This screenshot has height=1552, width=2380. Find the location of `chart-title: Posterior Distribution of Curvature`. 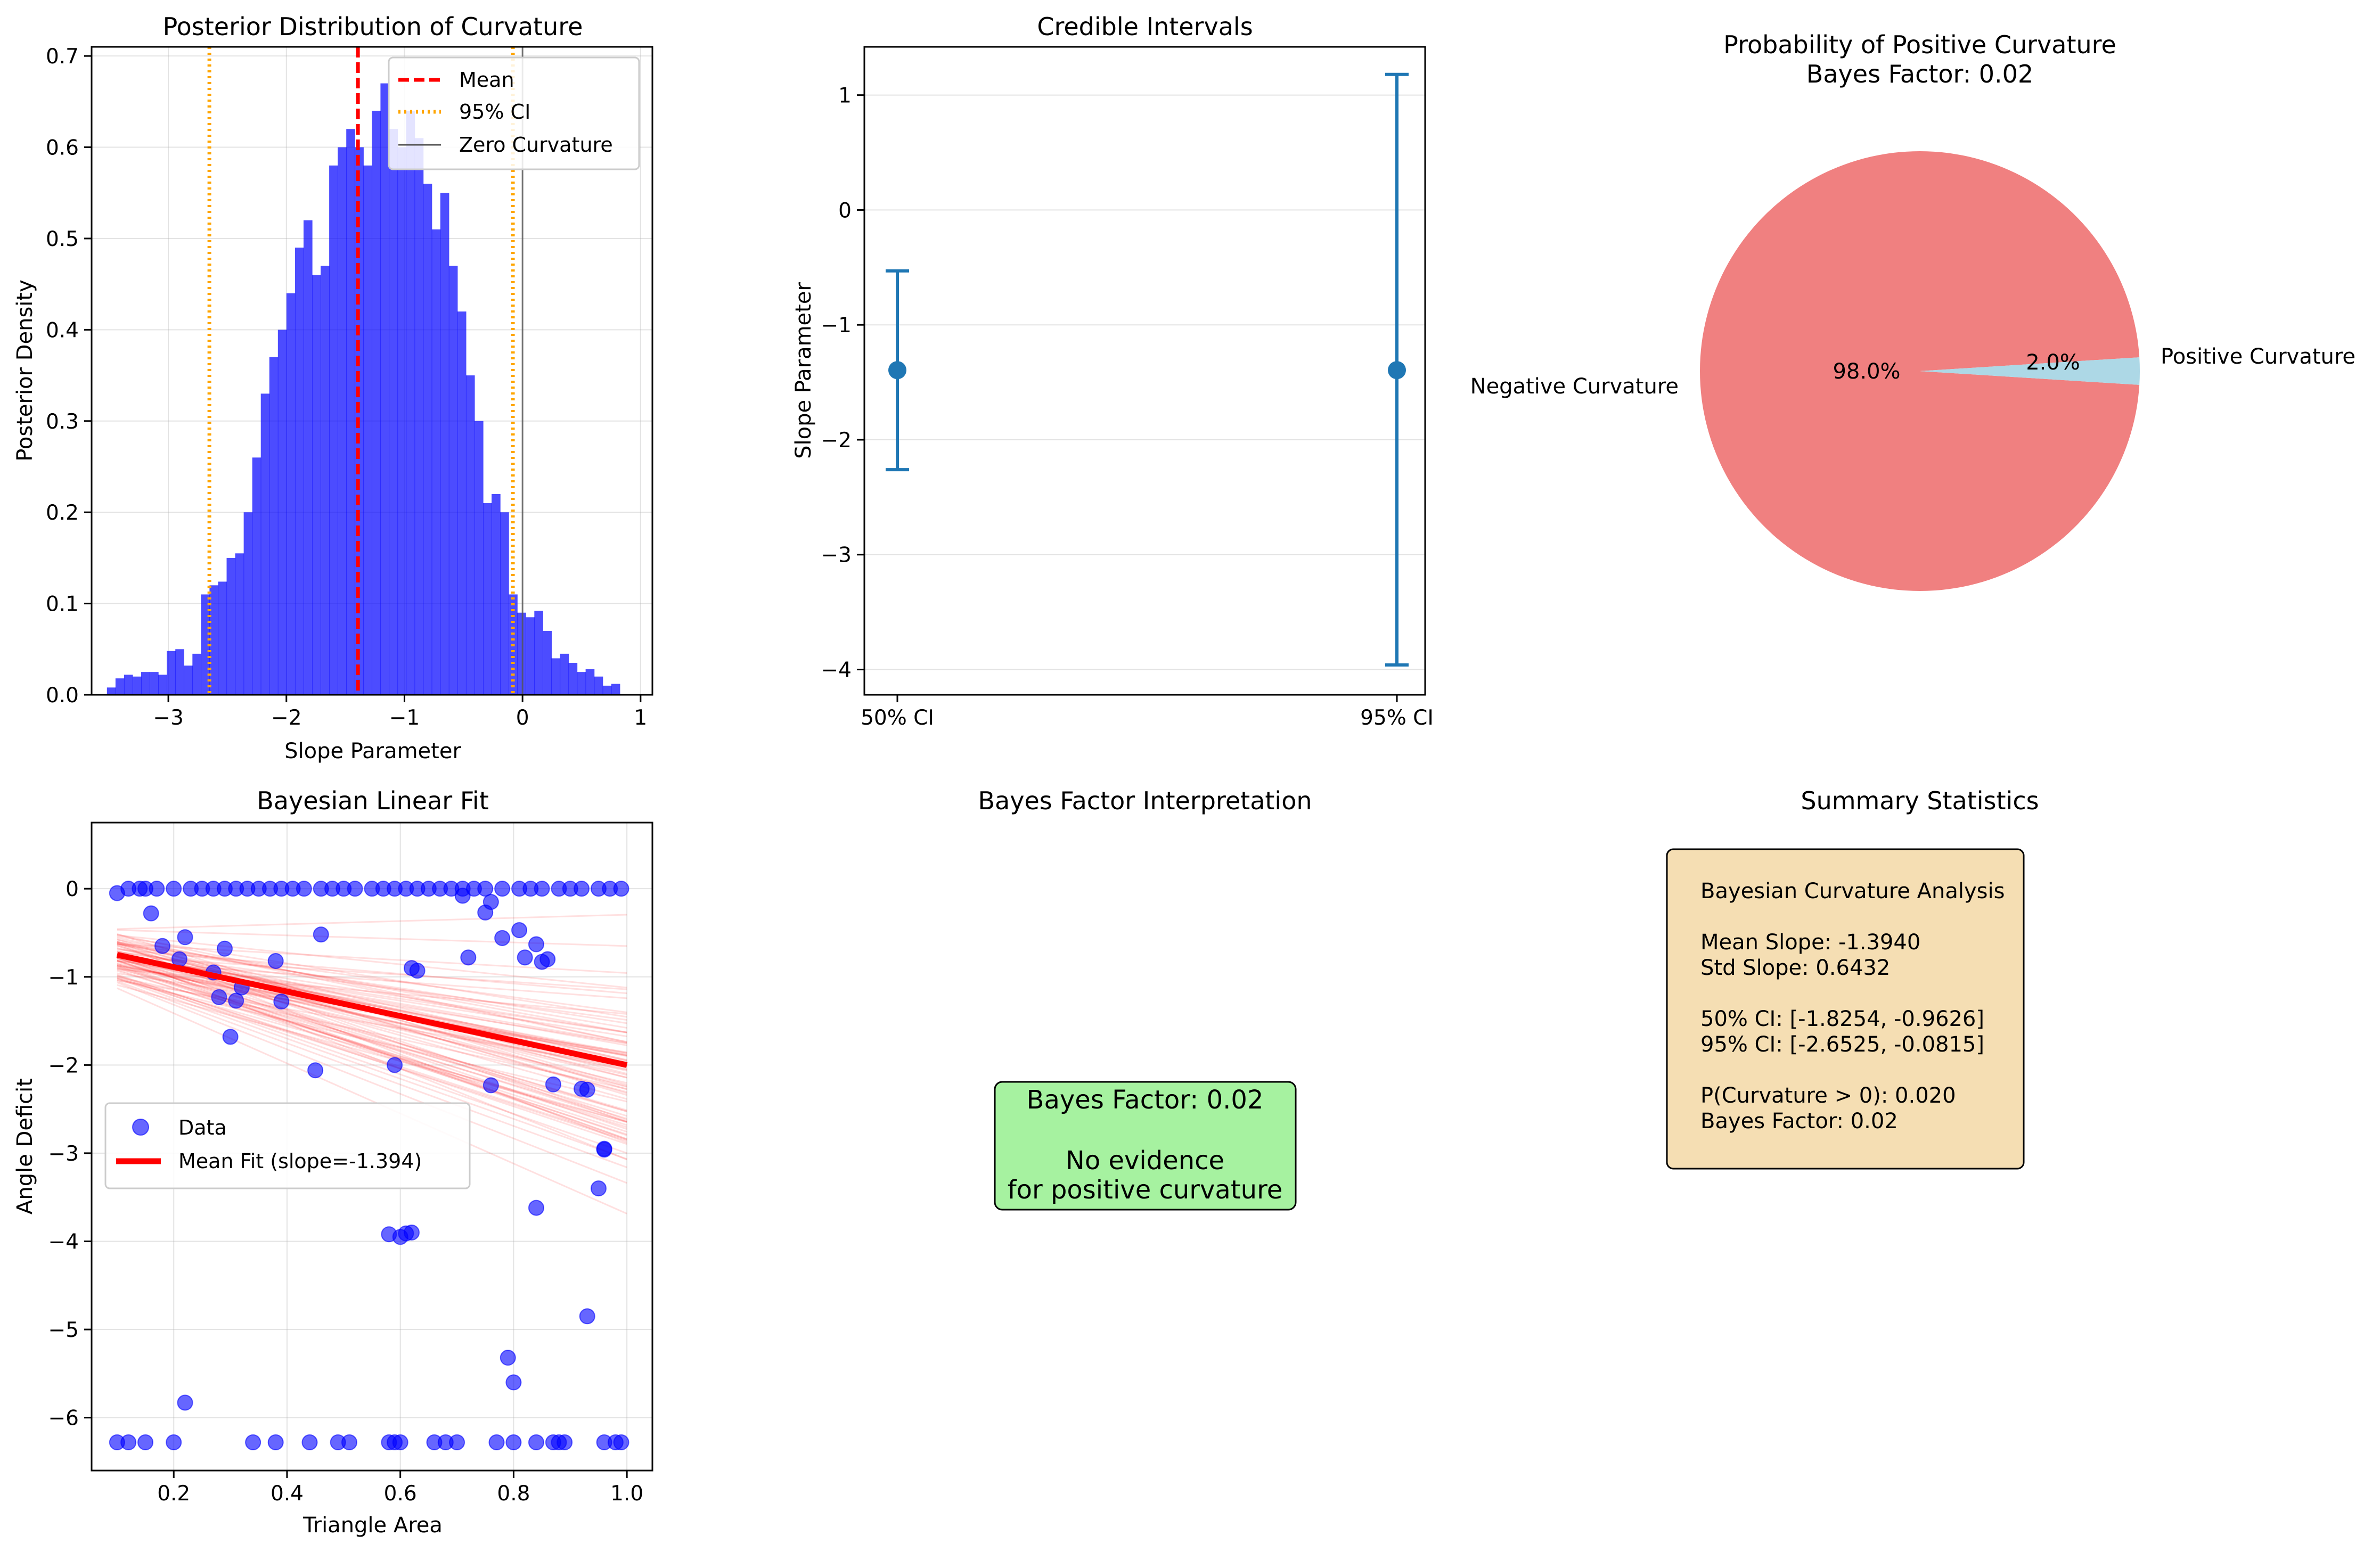

chart-title: Posterior Distribution of Curvature is located at coordinates (373, 26).